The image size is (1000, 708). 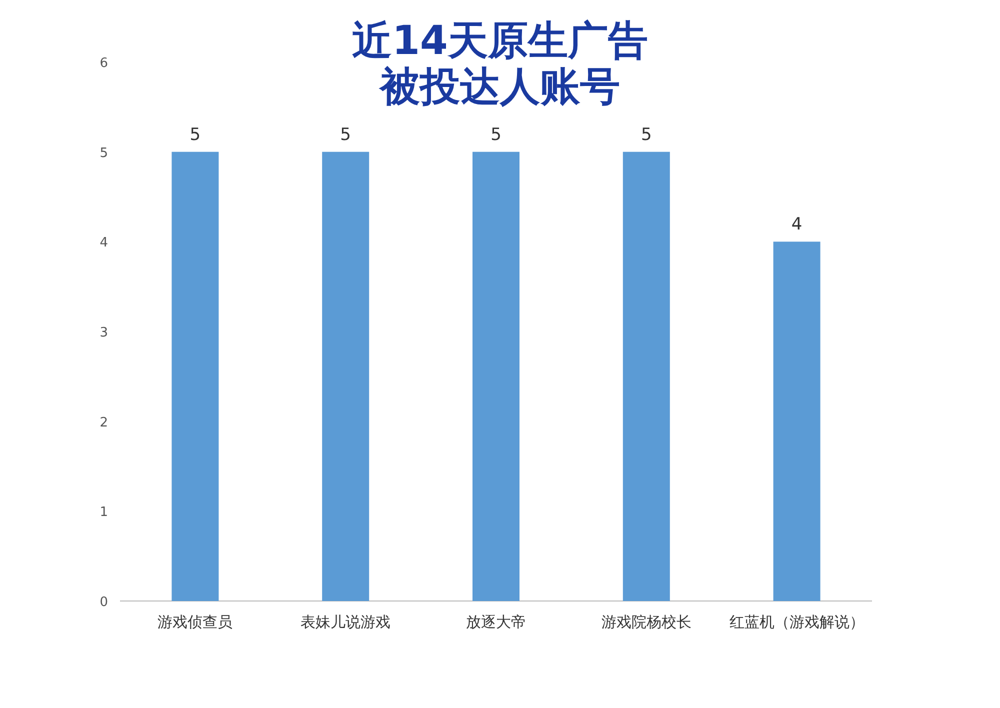 What do you see at coordinates (796, 224) in the screenshot?
I see `data-label: 4` at bounding box center [796, 224].